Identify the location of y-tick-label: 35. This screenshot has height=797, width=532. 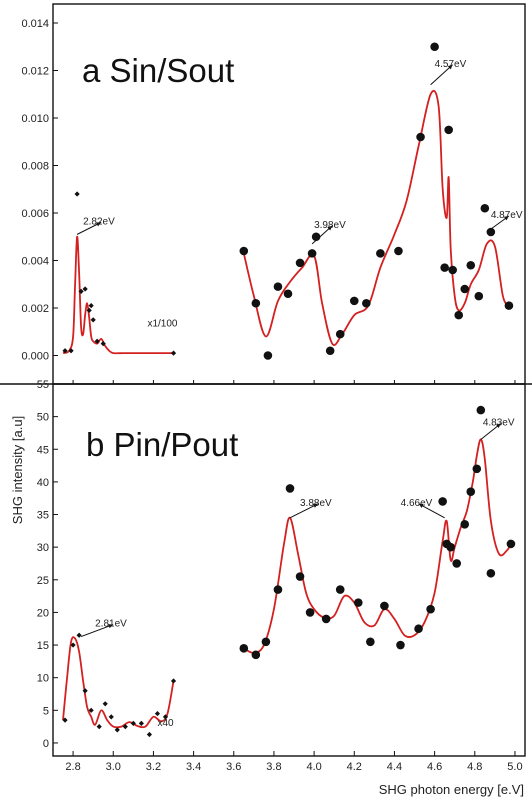
(43, 516).